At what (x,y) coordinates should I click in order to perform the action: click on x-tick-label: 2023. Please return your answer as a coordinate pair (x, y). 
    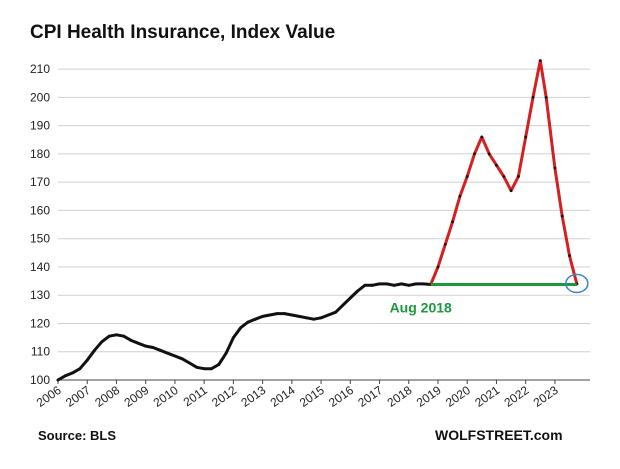
    Looking at the image, I should click on (546, 396).